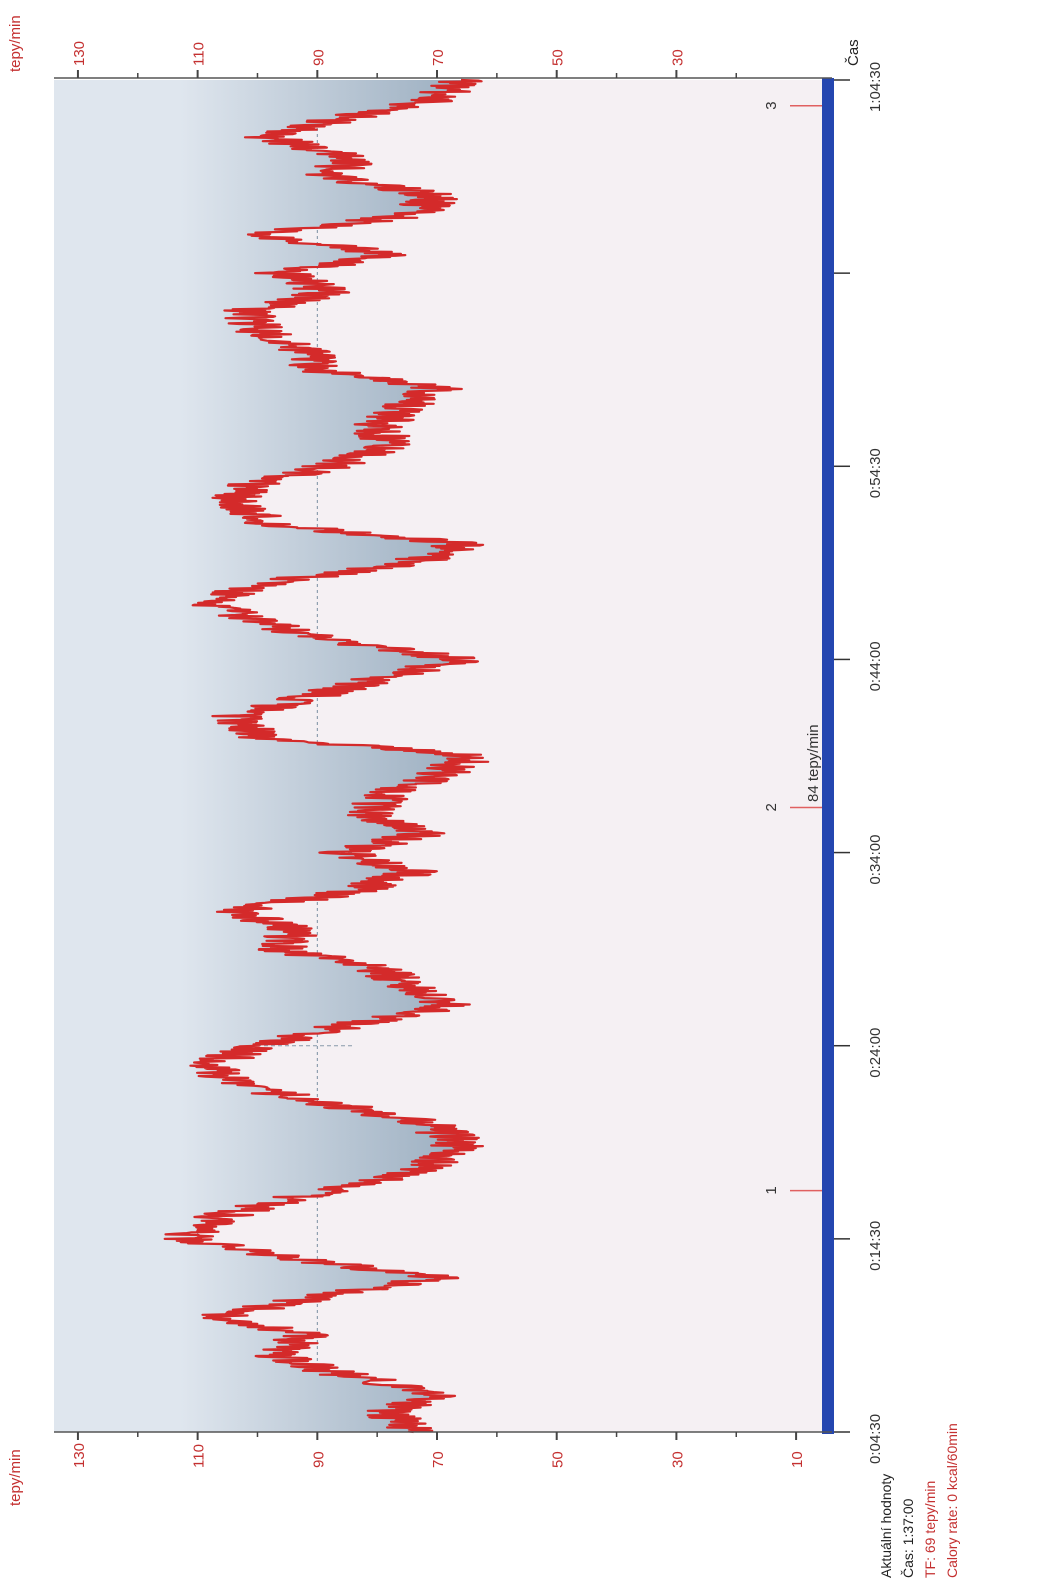 Image resolution: width=1040 pixels, height=1578 pixels. I want to click on x-axis-title: Čas, so click(853, 52).